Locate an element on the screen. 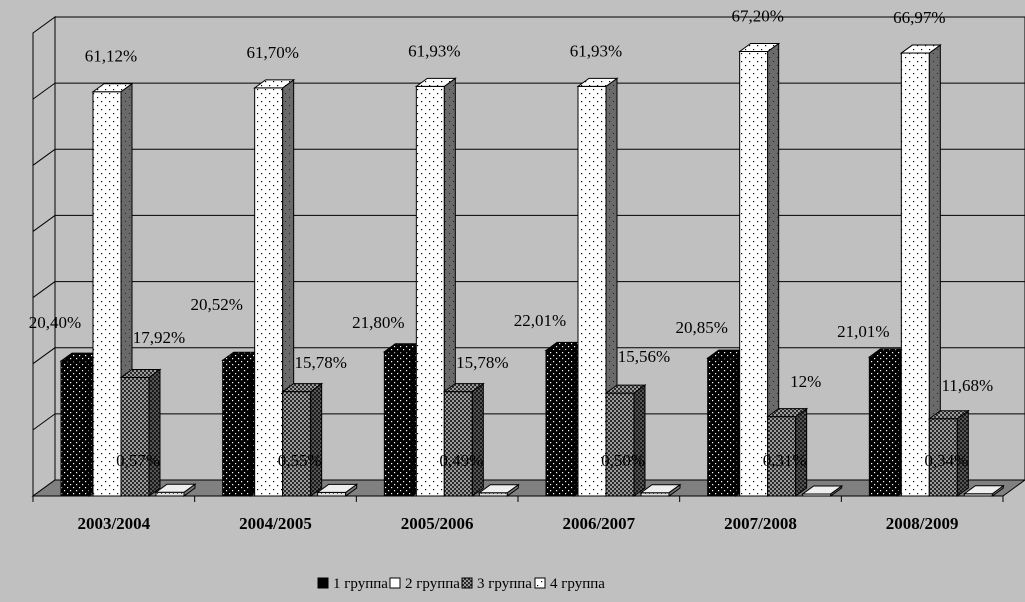  data-label: 67,20% is located at coordinates (757, 16).